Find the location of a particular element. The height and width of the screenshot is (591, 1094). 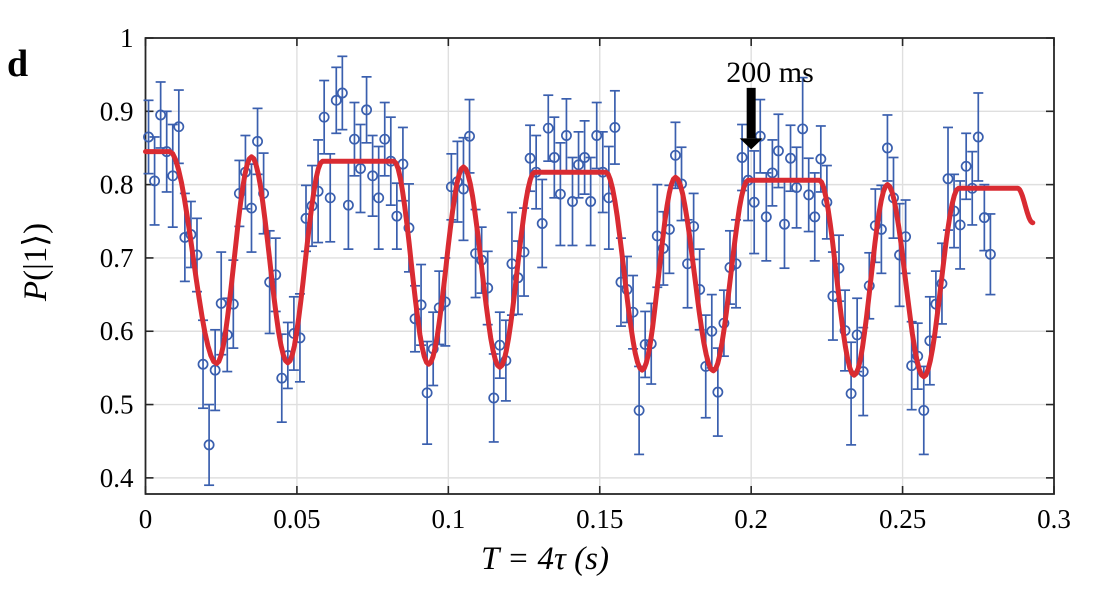

y-tick-label: 1 is located at coordinates (127, 38).